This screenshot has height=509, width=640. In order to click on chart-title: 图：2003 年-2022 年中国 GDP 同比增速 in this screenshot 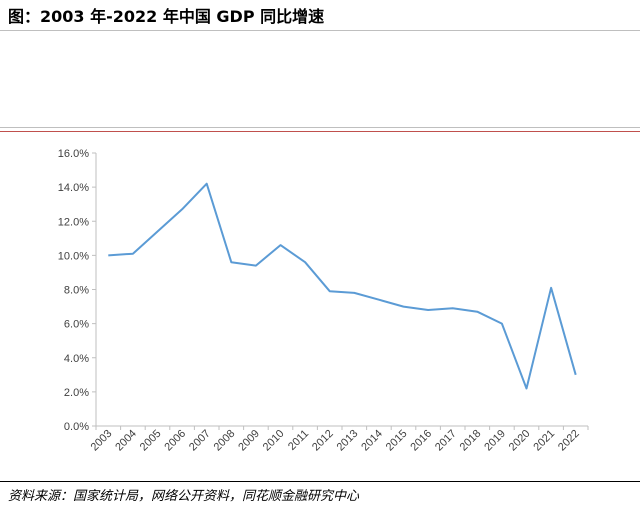, I will do `click(166, 16)`.